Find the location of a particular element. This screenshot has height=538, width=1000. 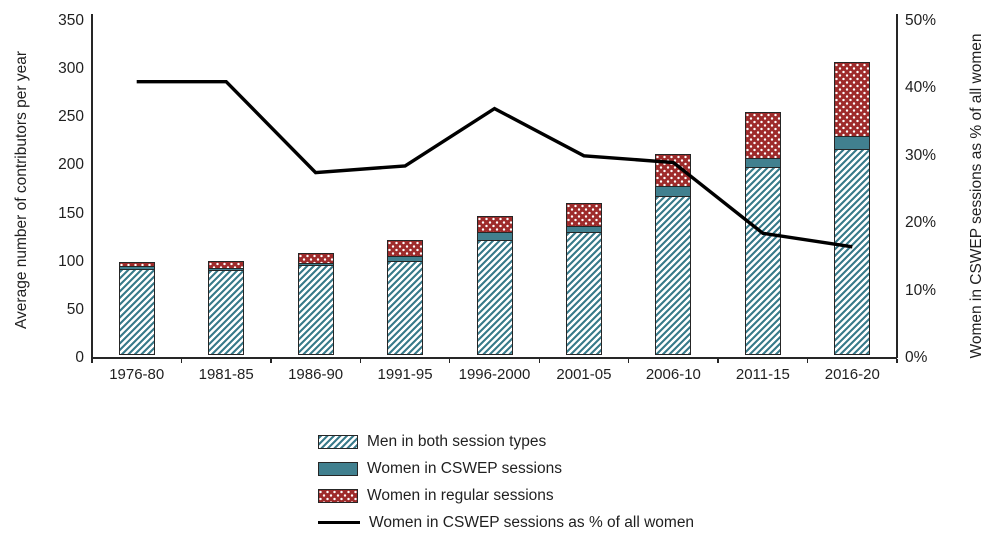

solid-swatch is located at coordinates (338, 468).